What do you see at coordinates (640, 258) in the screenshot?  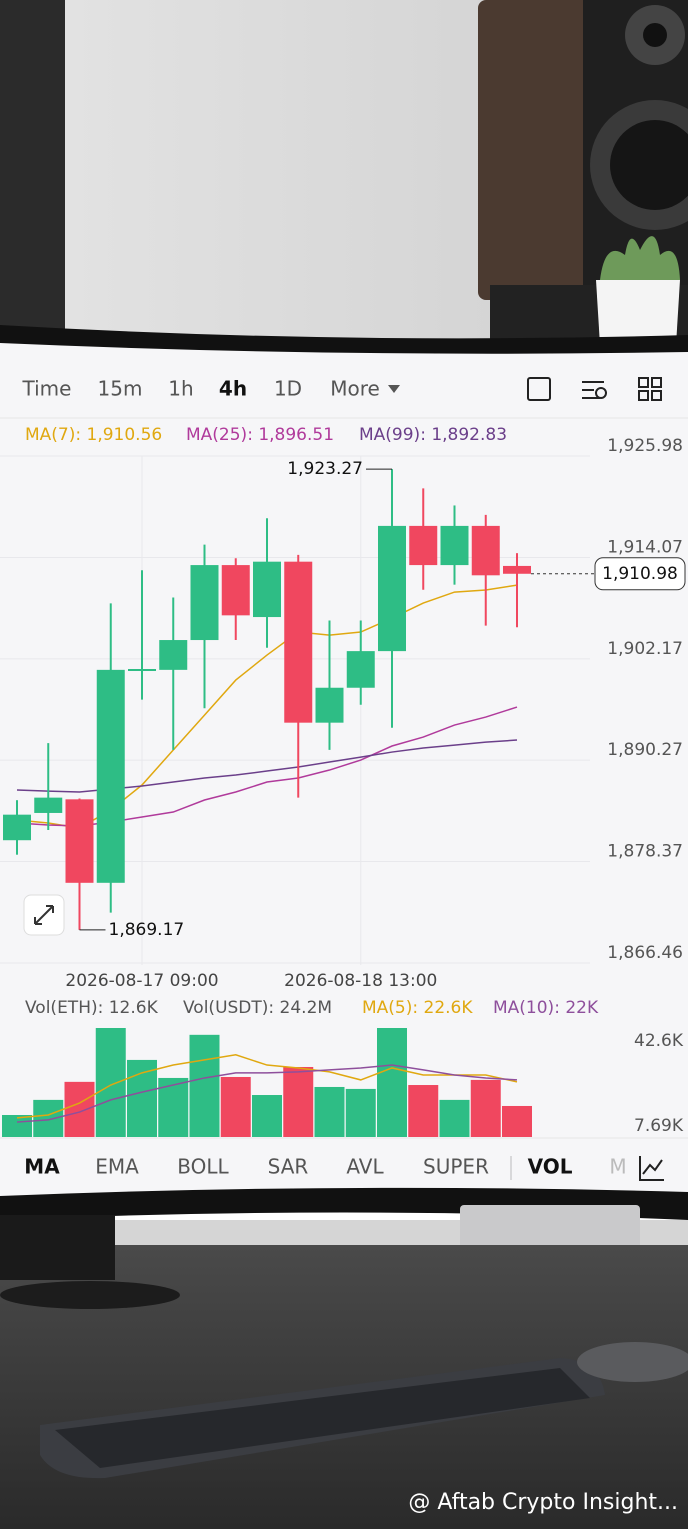 I see `plant` at bounding box center [640, 258].